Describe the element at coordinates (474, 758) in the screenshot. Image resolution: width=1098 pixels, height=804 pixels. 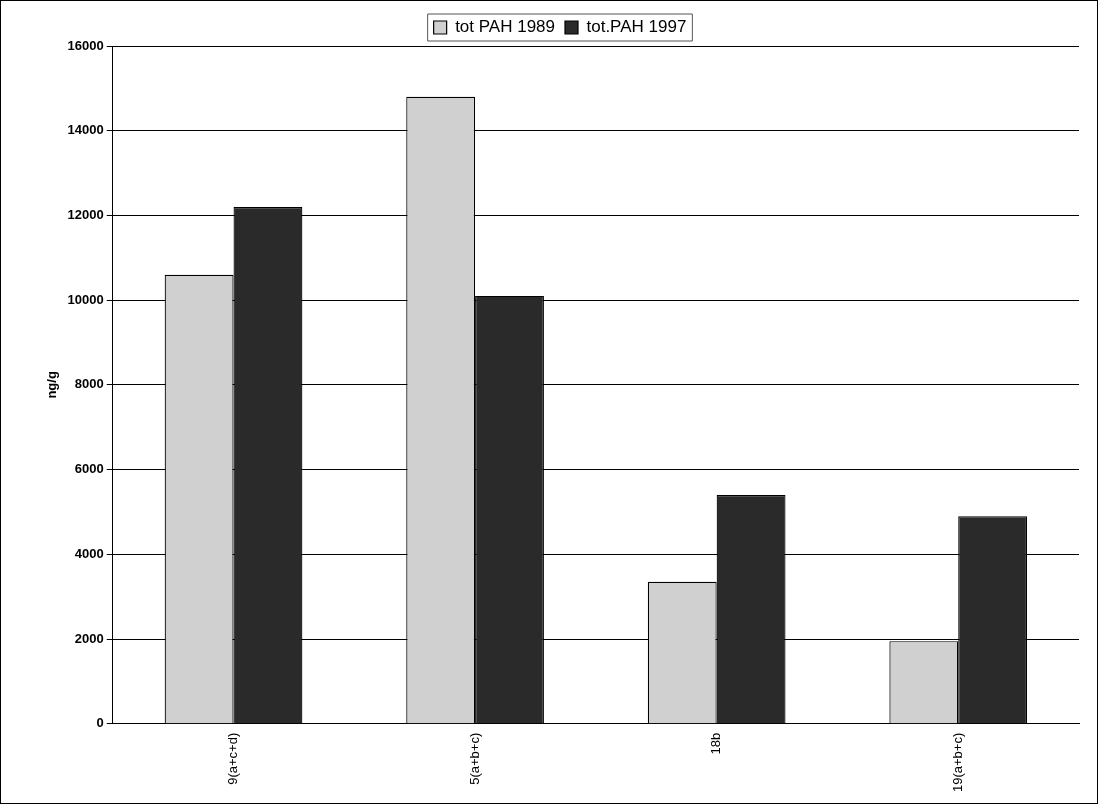
I see `x-tick-label: 5(a+b+c)` at that location.